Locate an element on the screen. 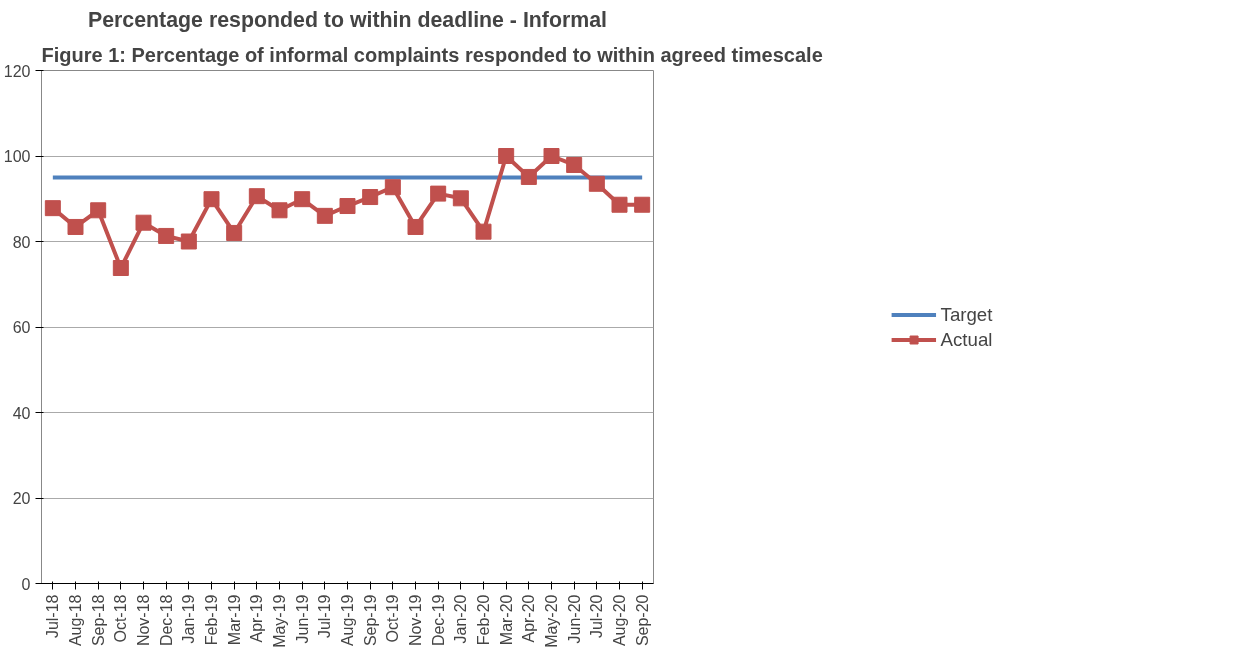 The image size is (1236, 655). caption: Figure 1: Percentage of informal complaints responded to within agreed timescale is located at coordinates (432, 54).